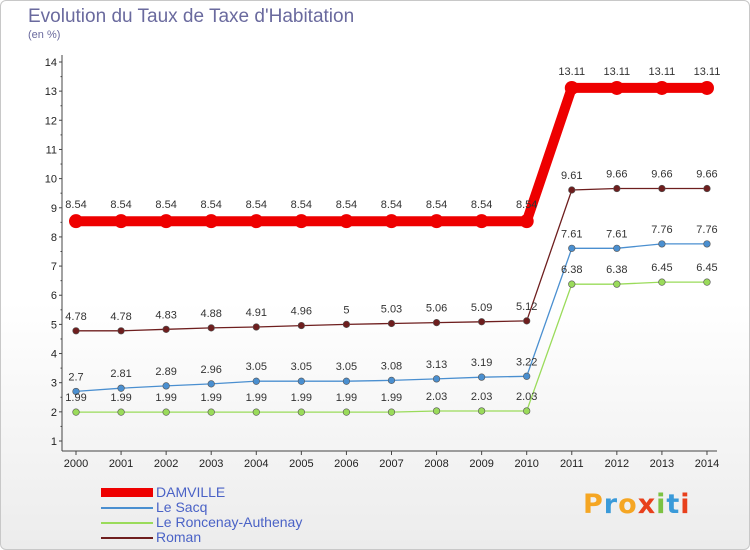  What do you see at coordinates (54, 296) in the screenshot?
I see `y-tick-label: 6` at bounding box center [54, 296].